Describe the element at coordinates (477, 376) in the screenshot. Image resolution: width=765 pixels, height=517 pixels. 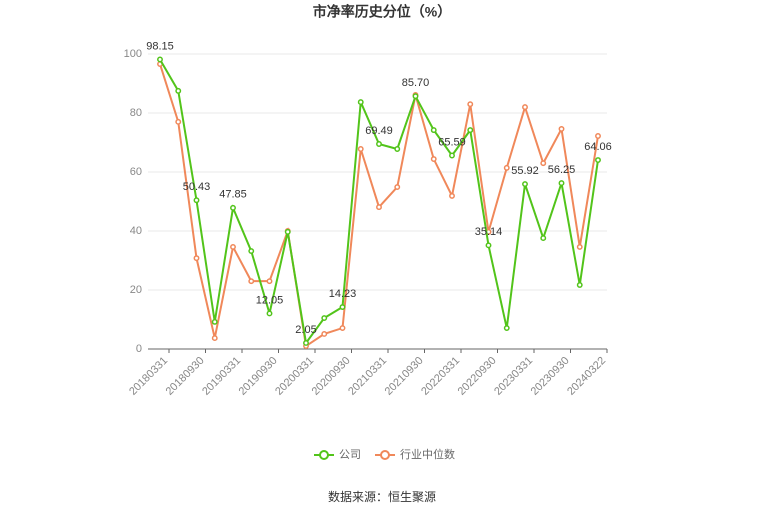
I see `x-tick-label: 20220930` at that location.